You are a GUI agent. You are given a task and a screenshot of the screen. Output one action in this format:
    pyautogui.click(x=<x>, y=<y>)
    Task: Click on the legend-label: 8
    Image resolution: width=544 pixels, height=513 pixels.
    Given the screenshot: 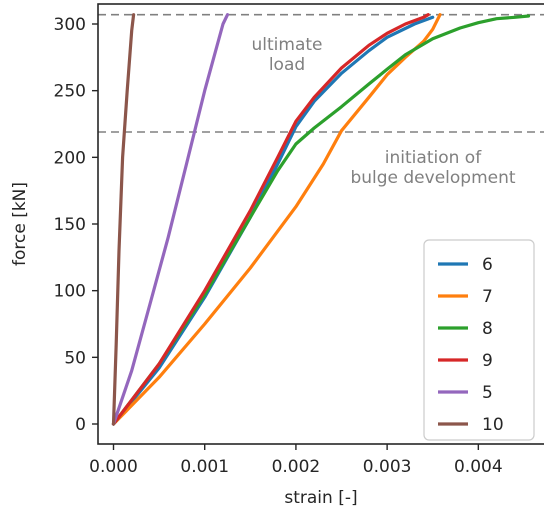 What is the action you would take?
    pyautogui.click(x=487, y=329)
    